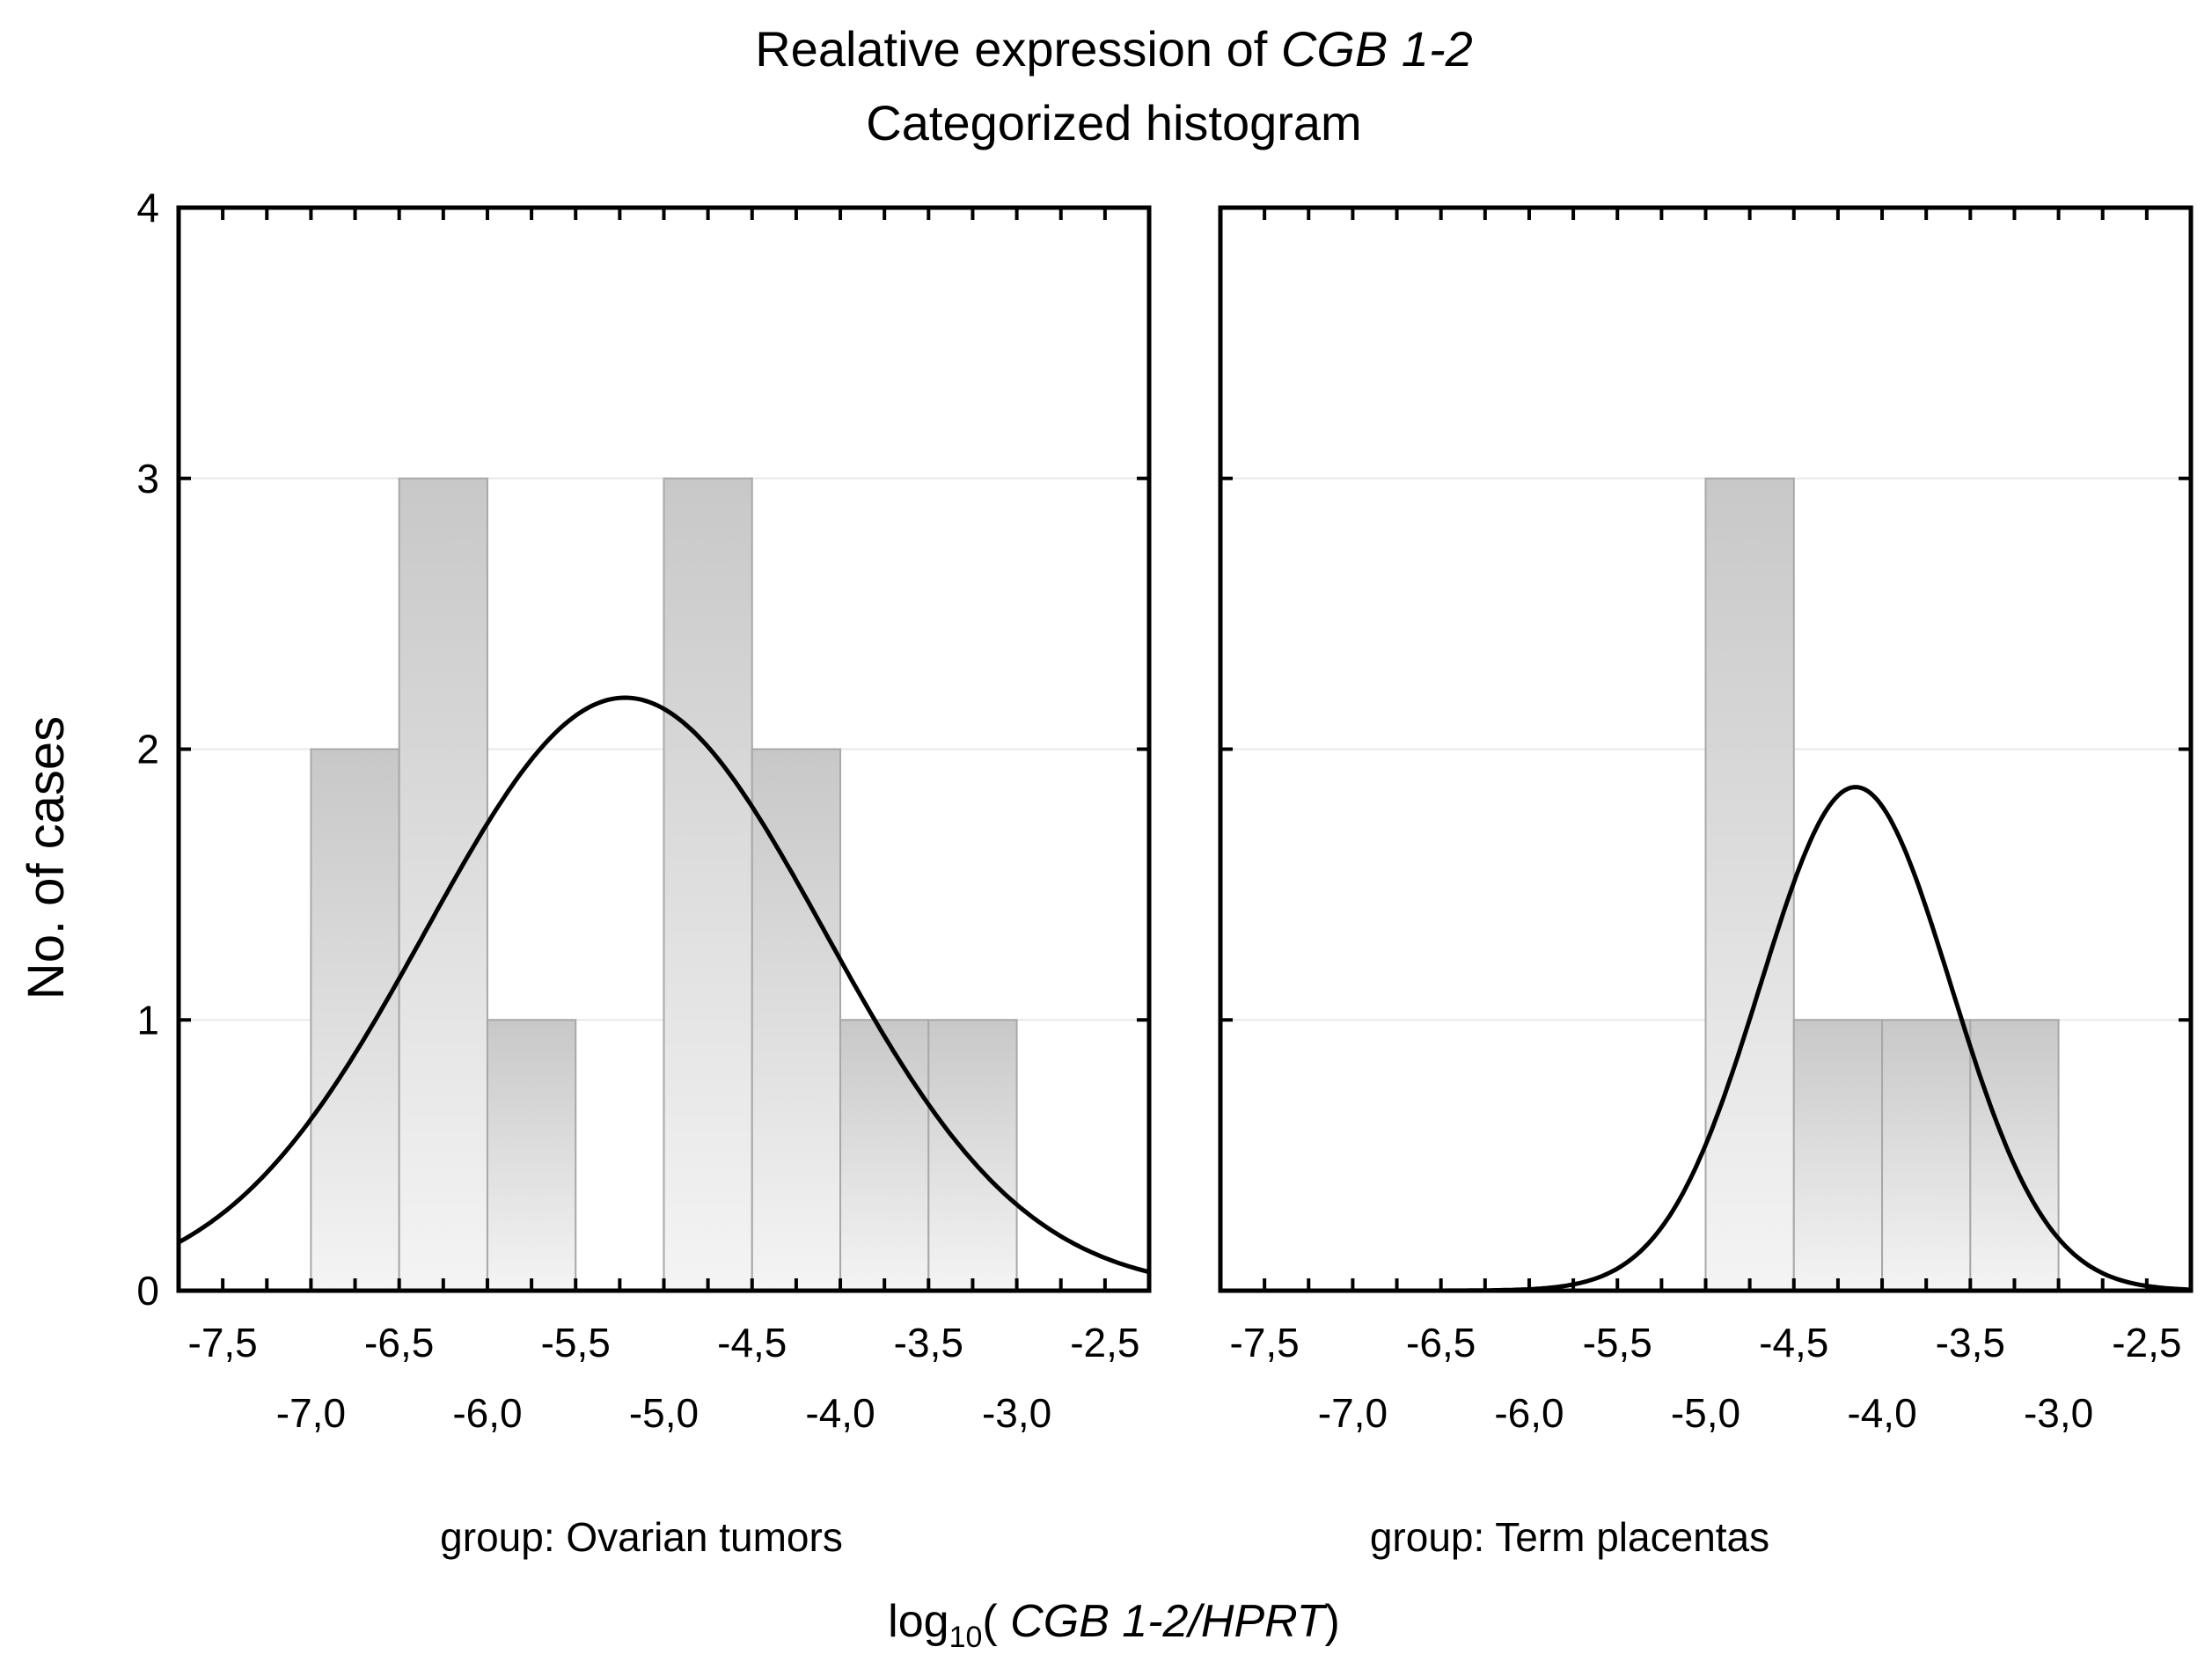  Describe the element at coordinates (147, 208) in the screenshot. I see `y-tick-label: 4` at that location.